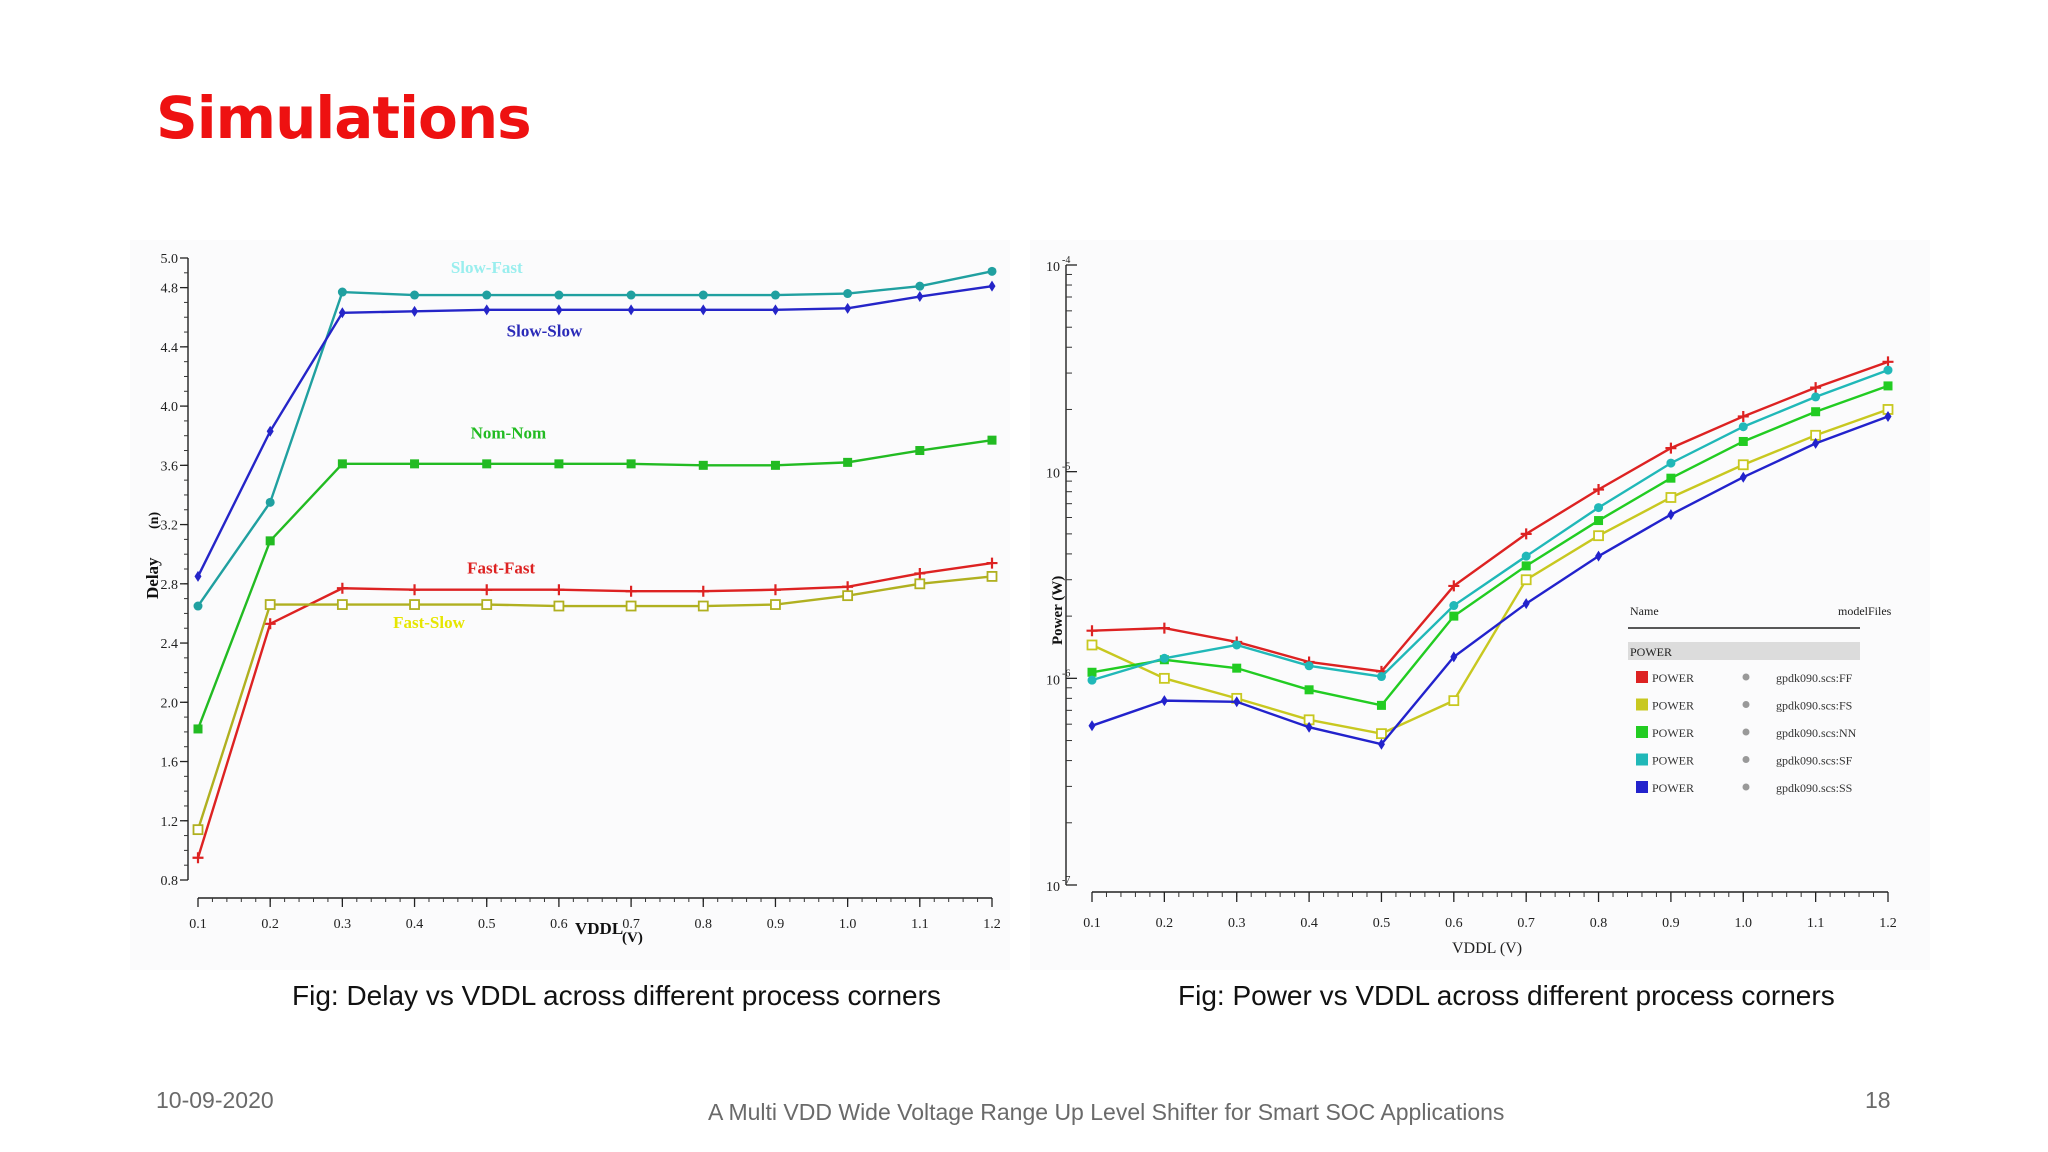 This screenshot has height=1152, width=2048. What do you see at coordinates (170, 881) in the screenshot?
I see `y-tick-label: 0.8` at bounding box center [170, 881].